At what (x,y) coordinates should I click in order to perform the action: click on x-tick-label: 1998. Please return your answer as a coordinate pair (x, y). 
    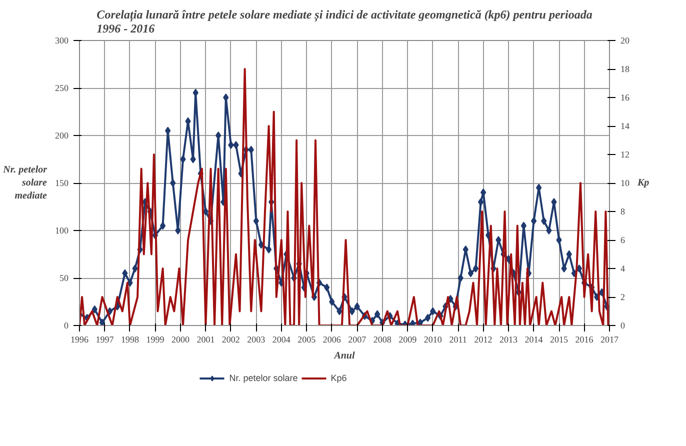
    Looking at the image, I should click on (130, 339).